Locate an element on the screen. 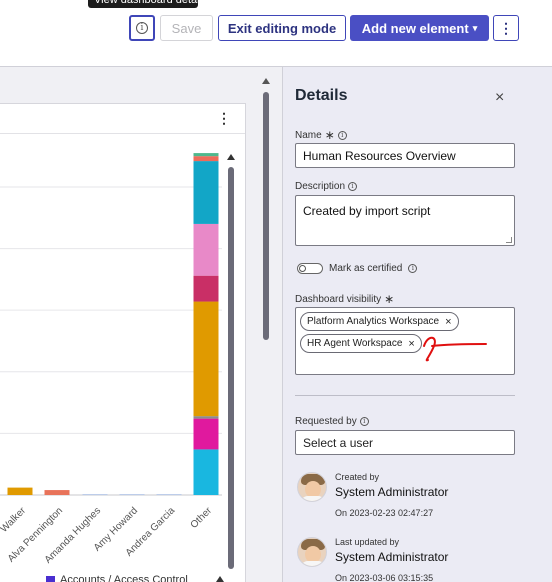 The height and width of the screenshot is (582, 552). updated-by-name: System Administrator is located at coordinates (392, 557).